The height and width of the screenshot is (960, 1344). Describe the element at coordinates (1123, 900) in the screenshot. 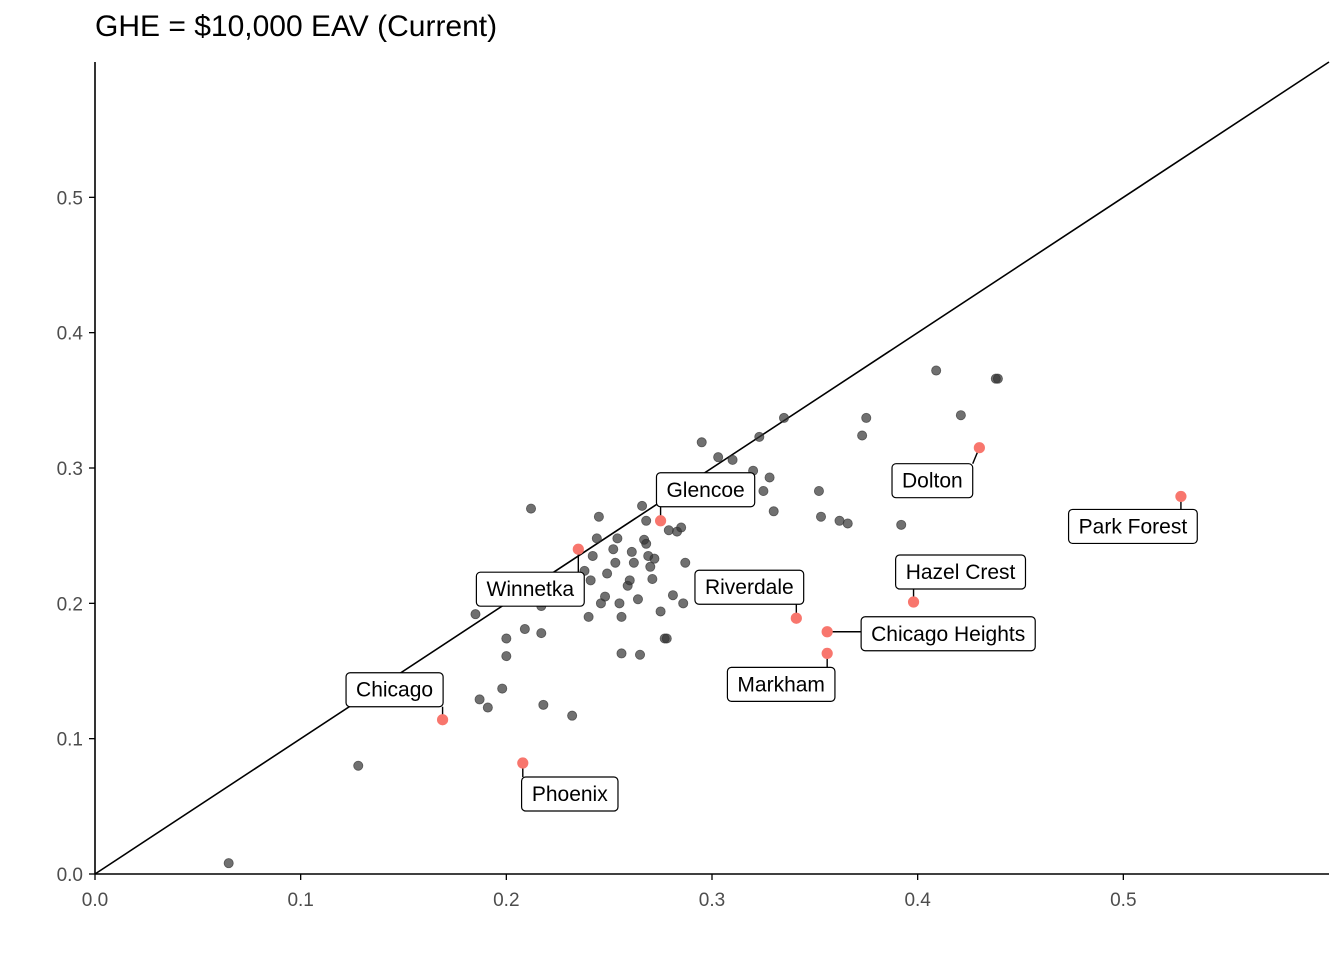

I see `x-tick-label: 0.5` at that location.